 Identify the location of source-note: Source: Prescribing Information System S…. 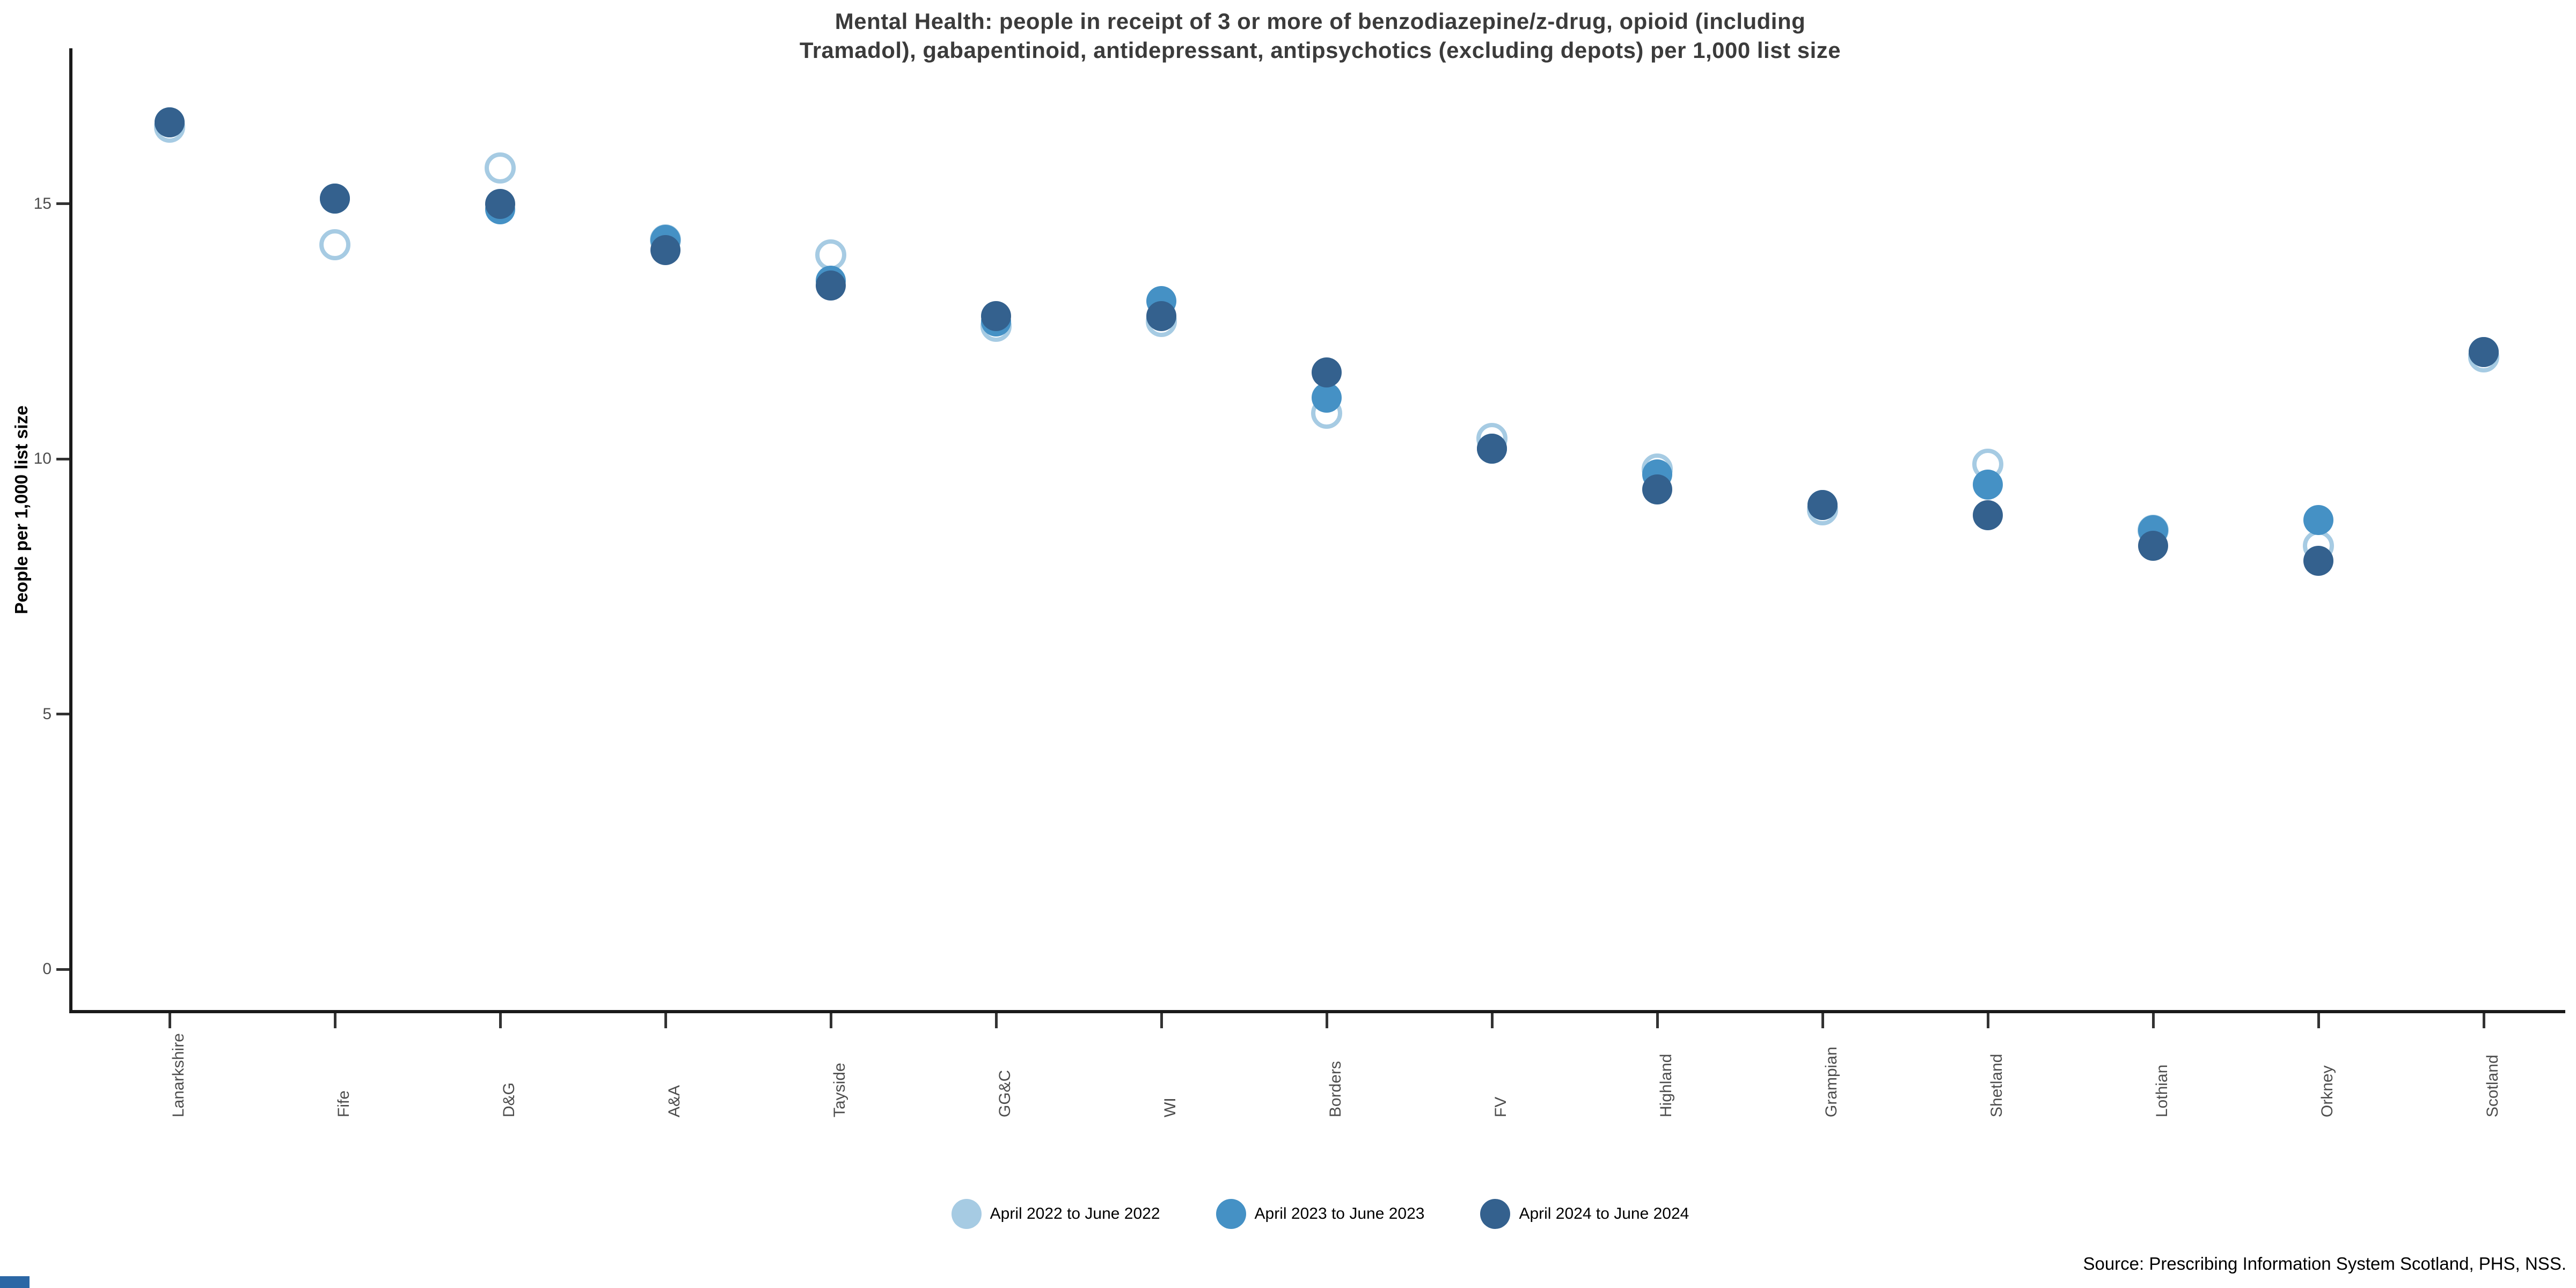
(2324, 1264).